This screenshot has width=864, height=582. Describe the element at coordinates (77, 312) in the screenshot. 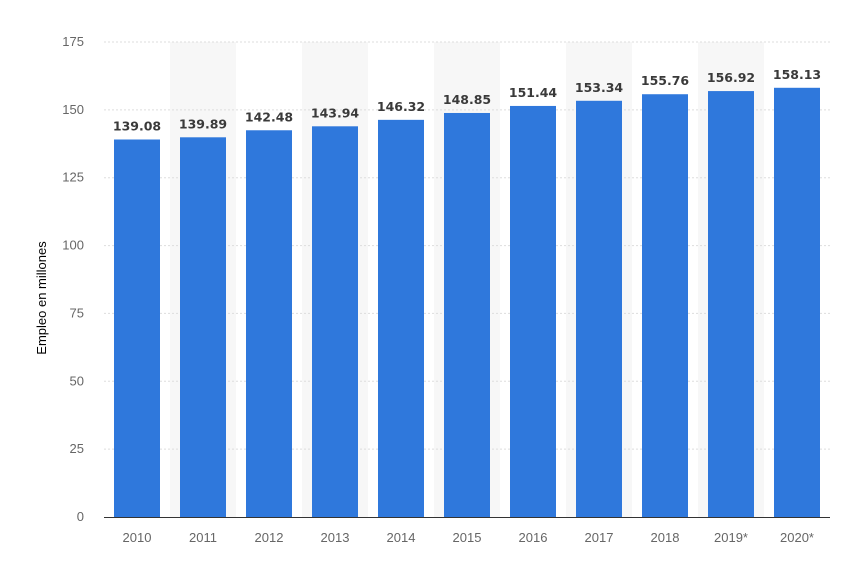

I see `y-tick-label: 75` at that location.